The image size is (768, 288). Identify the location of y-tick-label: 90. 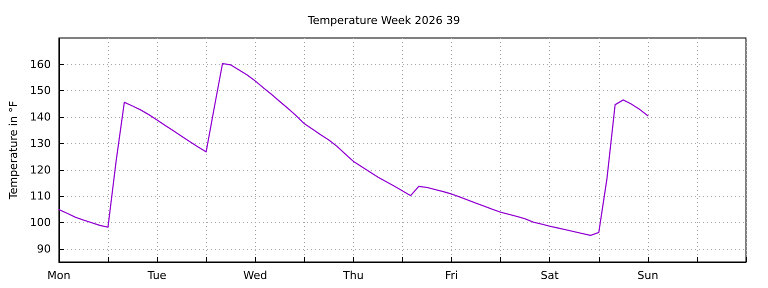
(43, 249).